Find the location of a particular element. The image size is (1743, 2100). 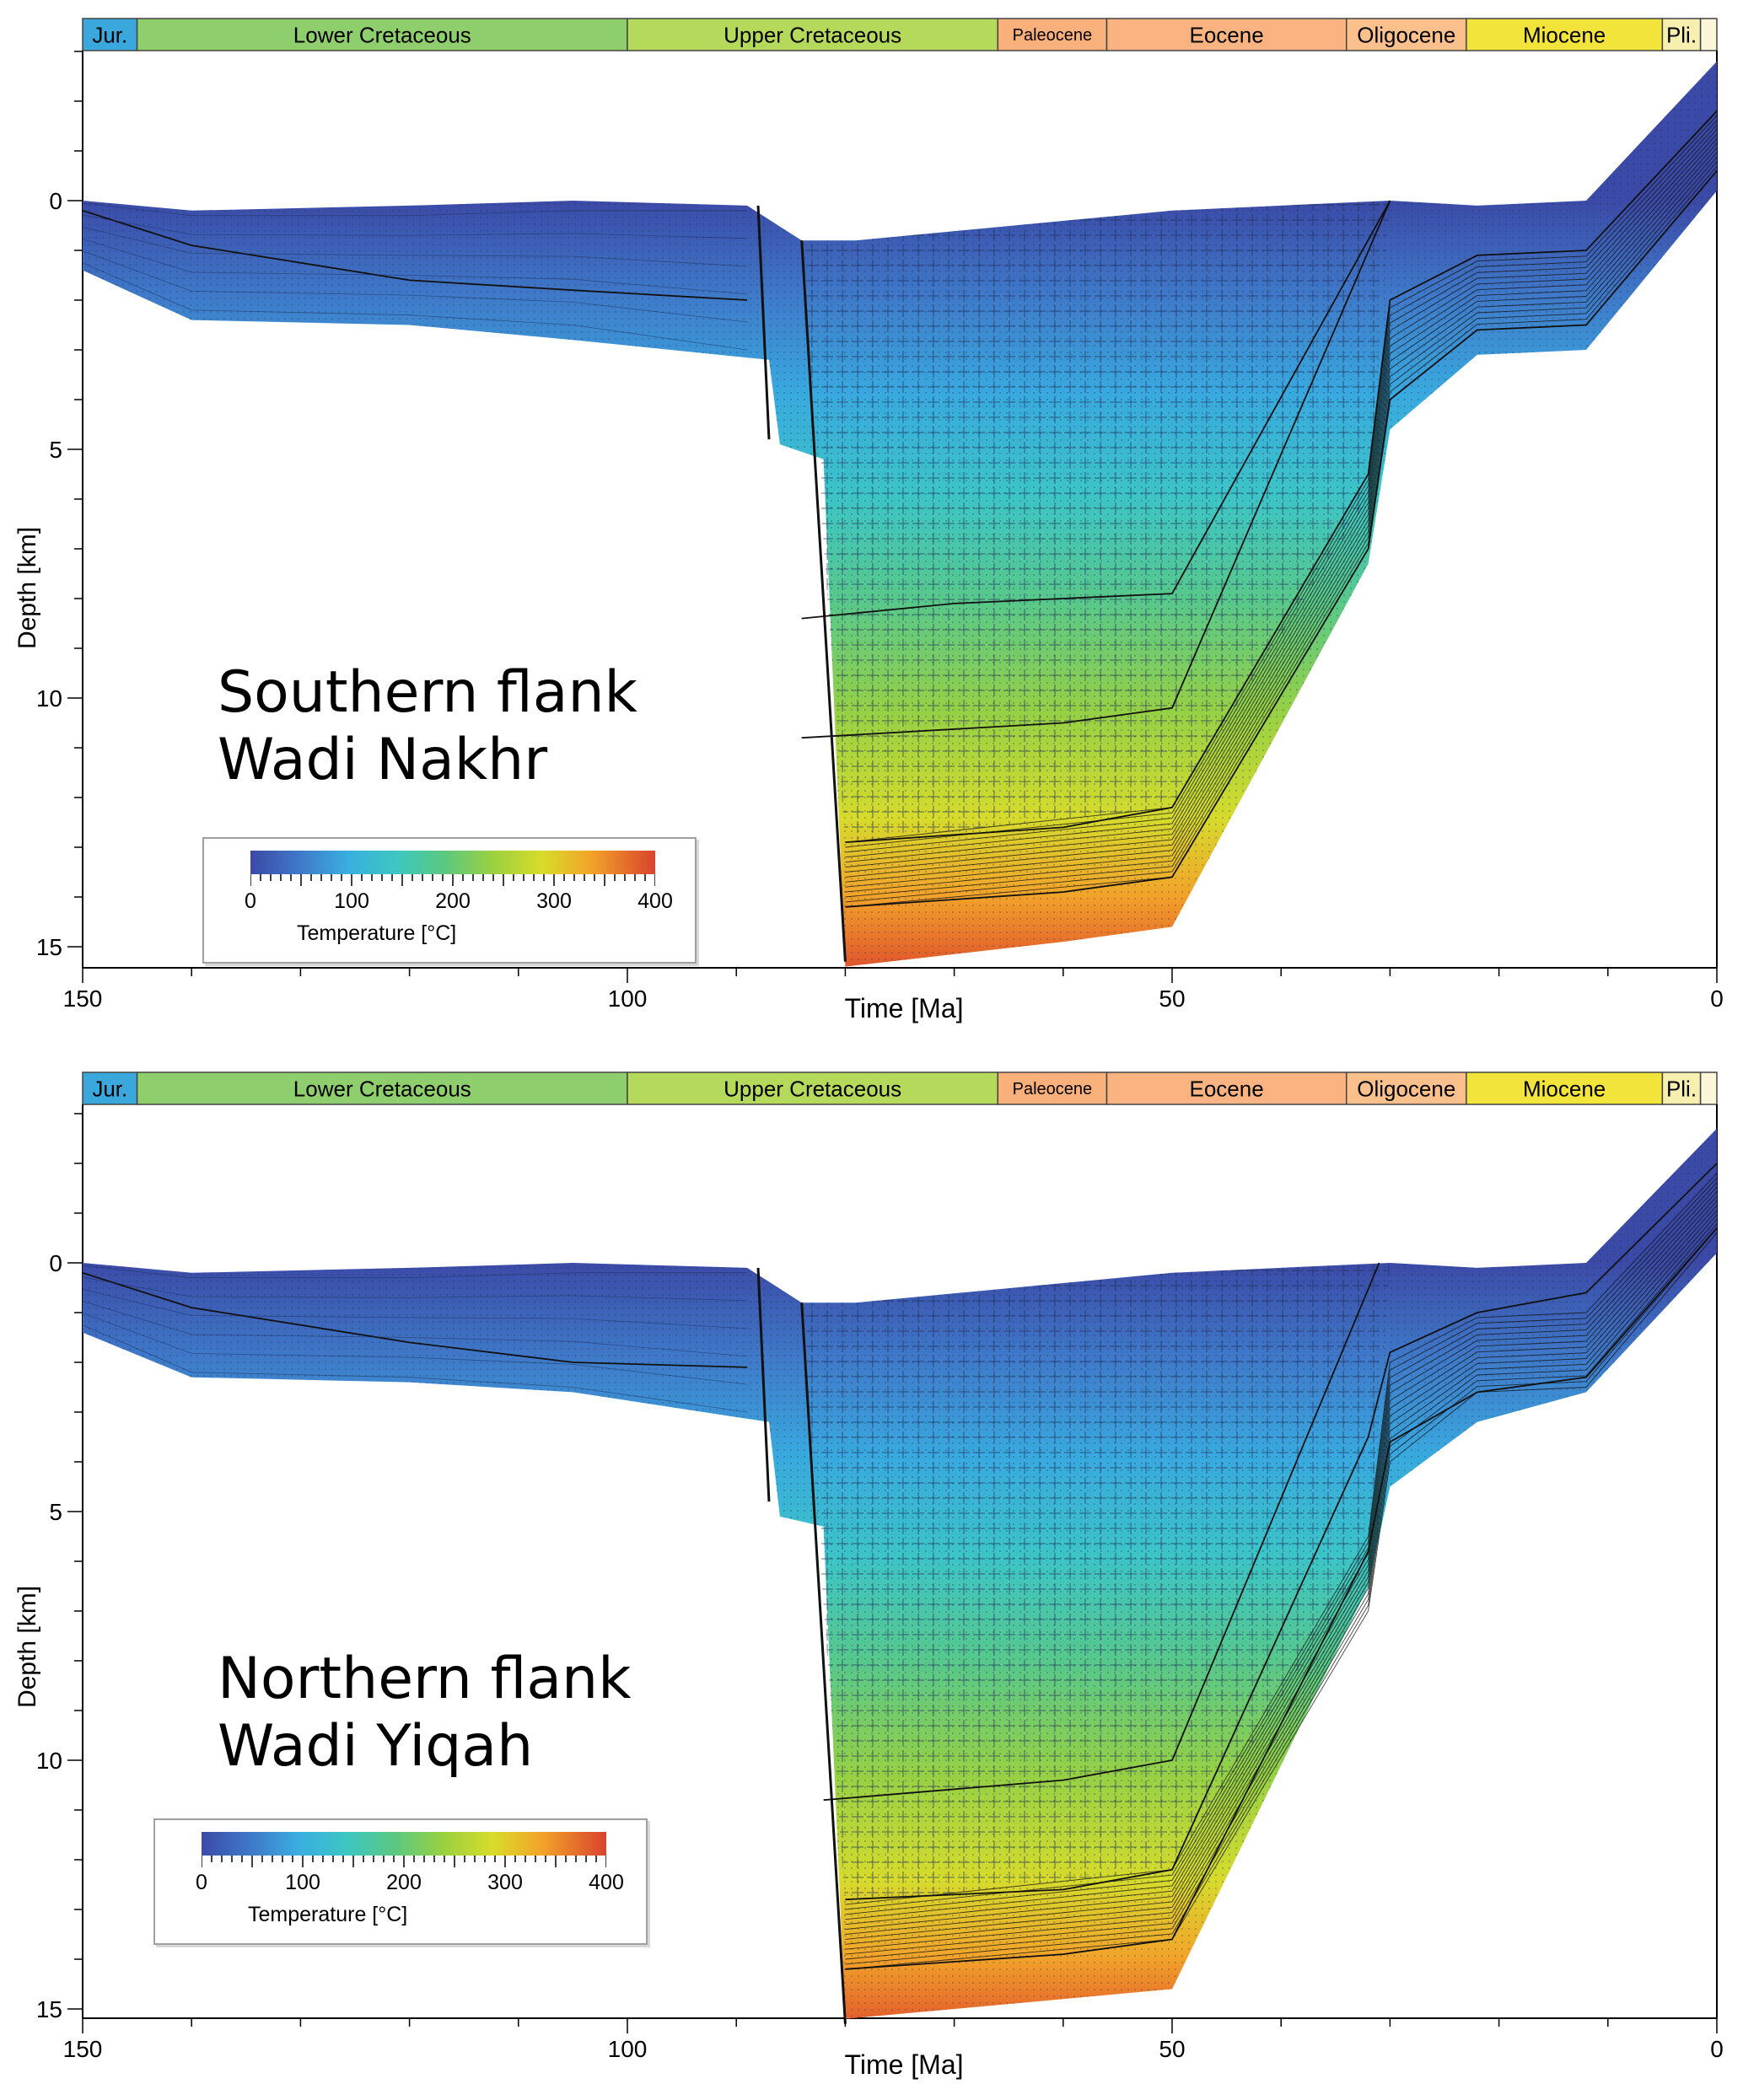

fault-line is located at coordinates (801, 583).